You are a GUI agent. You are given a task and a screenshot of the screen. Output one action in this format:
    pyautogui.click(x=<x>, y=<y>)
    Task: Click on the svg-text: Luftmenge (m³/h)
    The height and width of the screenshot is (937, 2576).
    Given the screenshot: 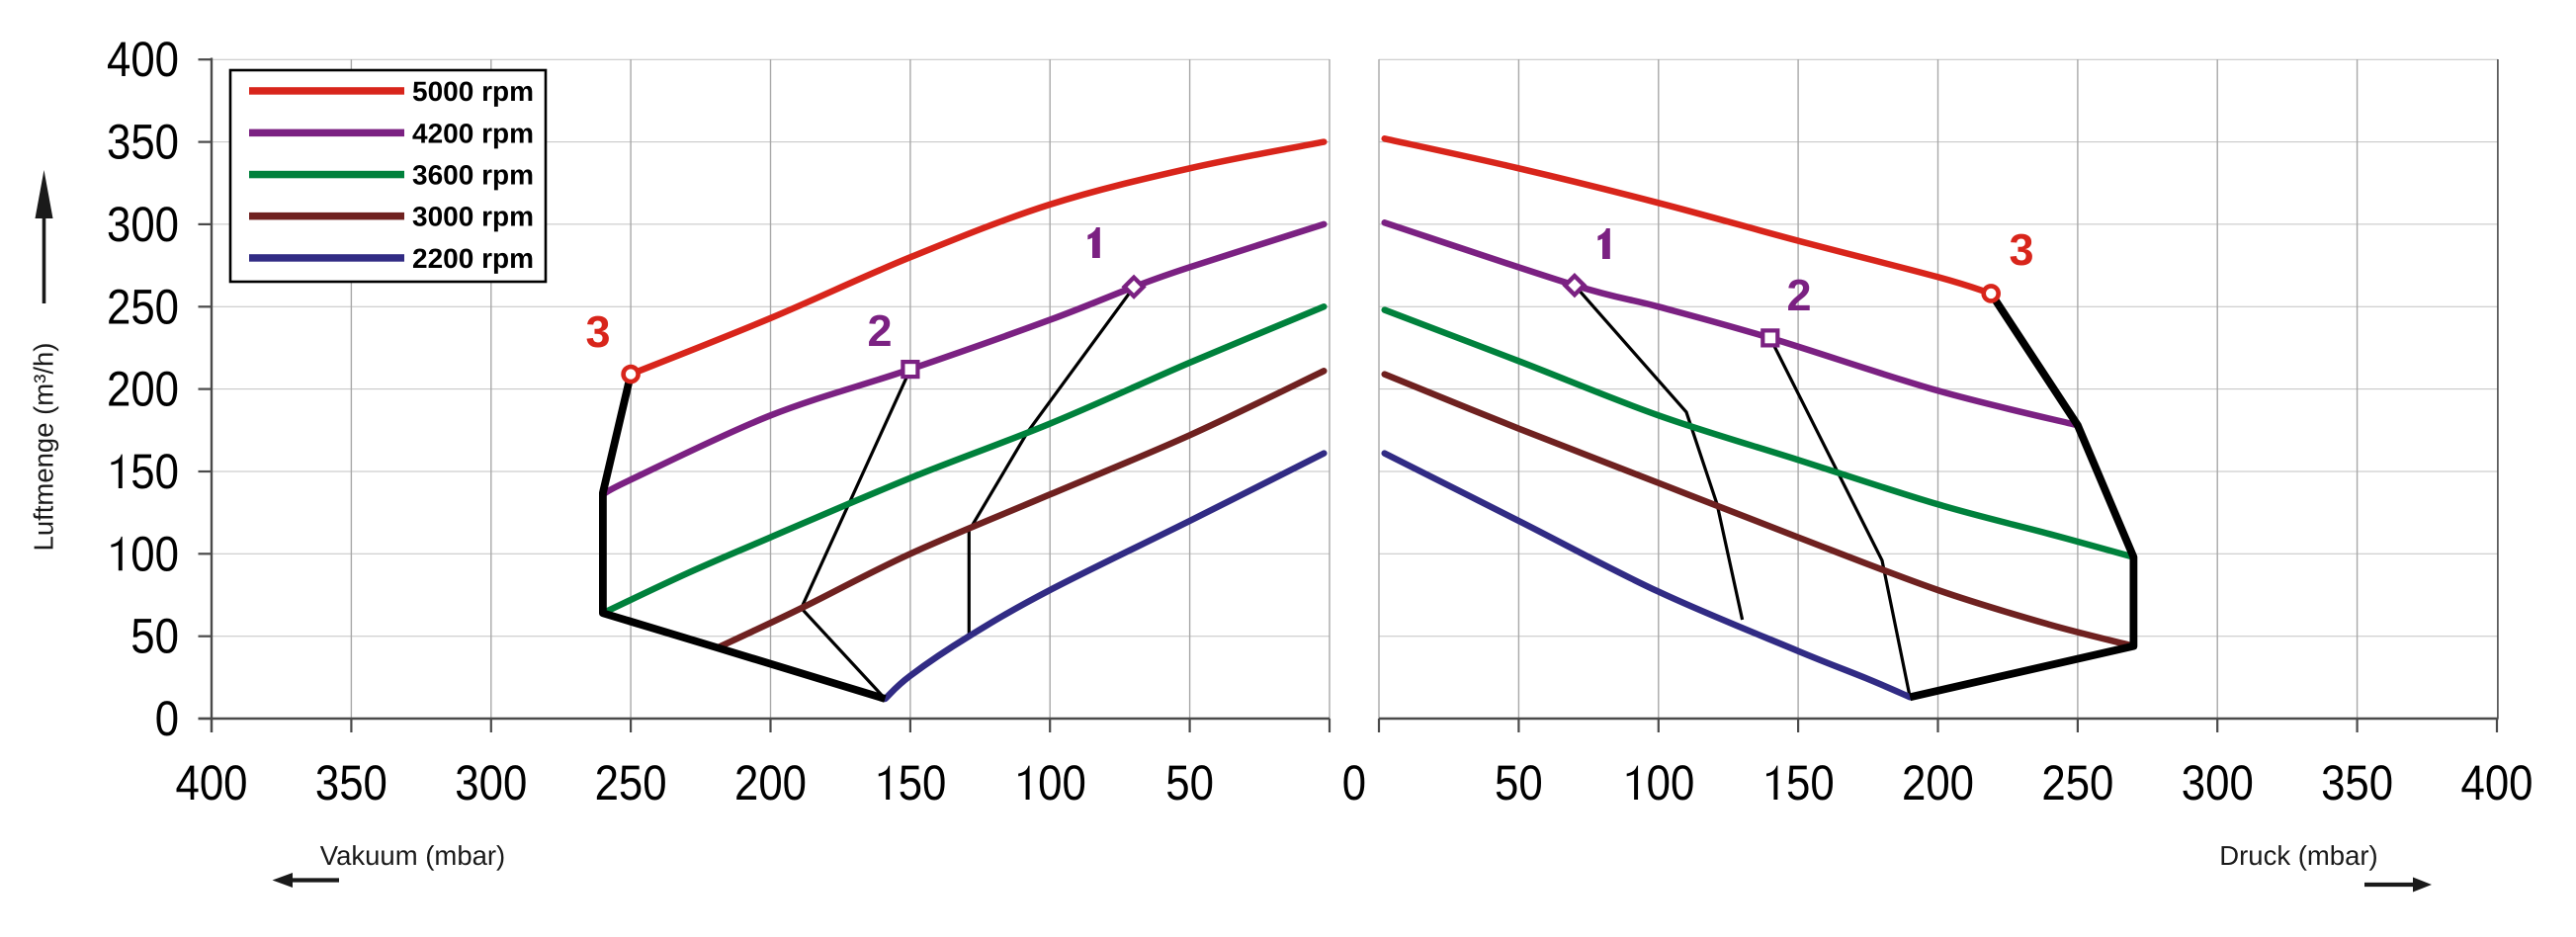 What is the action you would take?
    pyautogui.click(x=43, y=447)
    